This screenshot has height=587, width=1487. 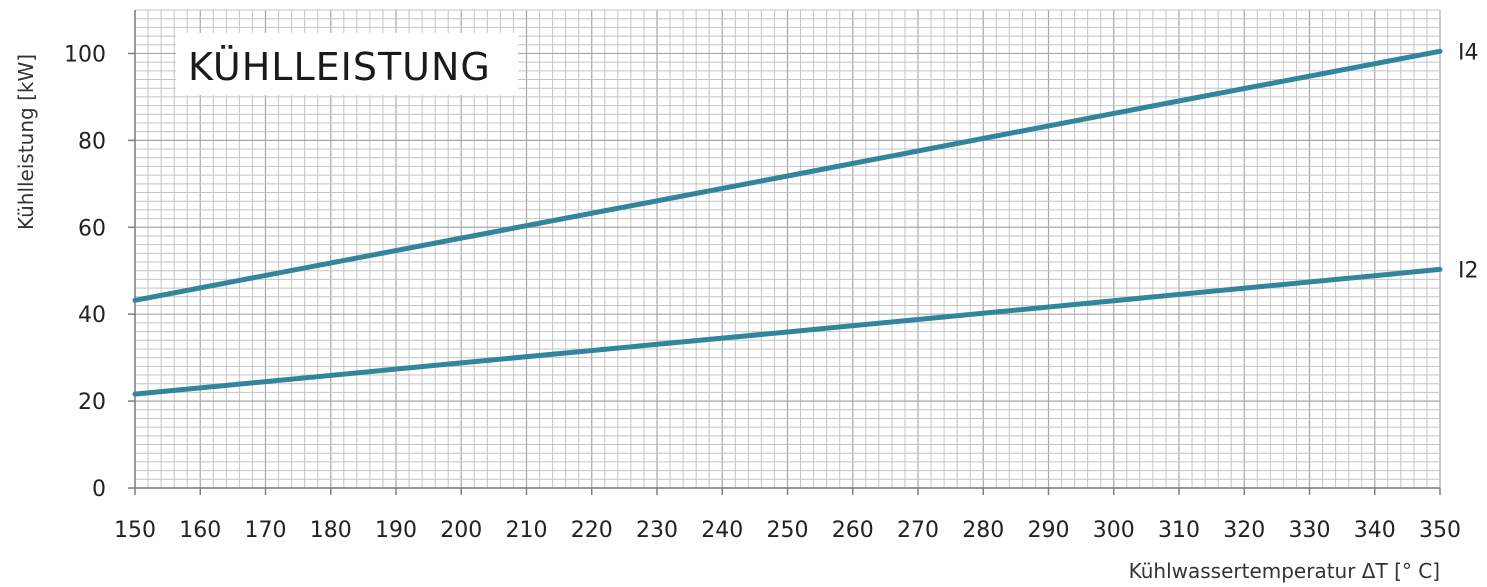 What do you see at coordinates (1440, 530) in the screenshot?
I see `x-tick-label: 350` at bounding box center [1440, 530].